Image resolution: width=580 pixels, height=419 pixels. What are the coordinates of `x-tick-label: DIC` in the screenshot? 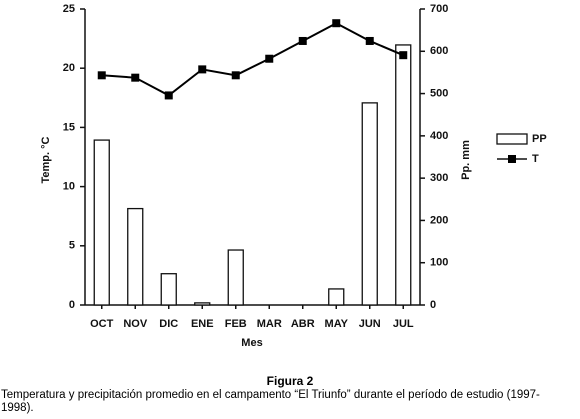 It's located at (168, 324).